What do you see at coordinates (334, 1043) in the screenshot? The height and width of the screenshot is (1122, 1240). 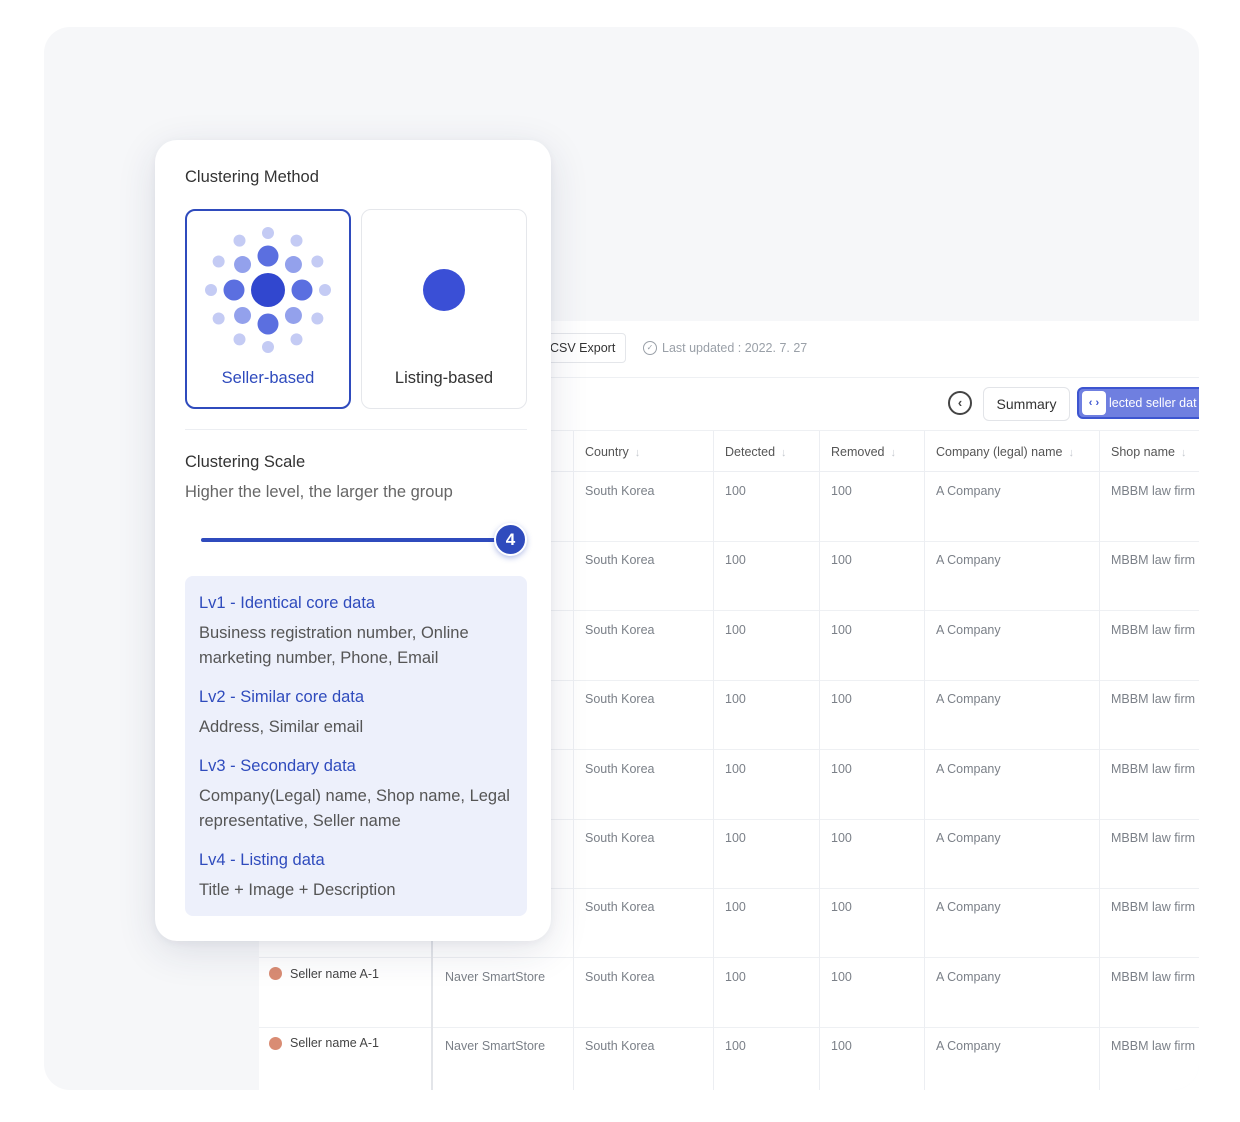 I see `seller-name-text: Seller name A-1` at bounding box center [334, 1043].